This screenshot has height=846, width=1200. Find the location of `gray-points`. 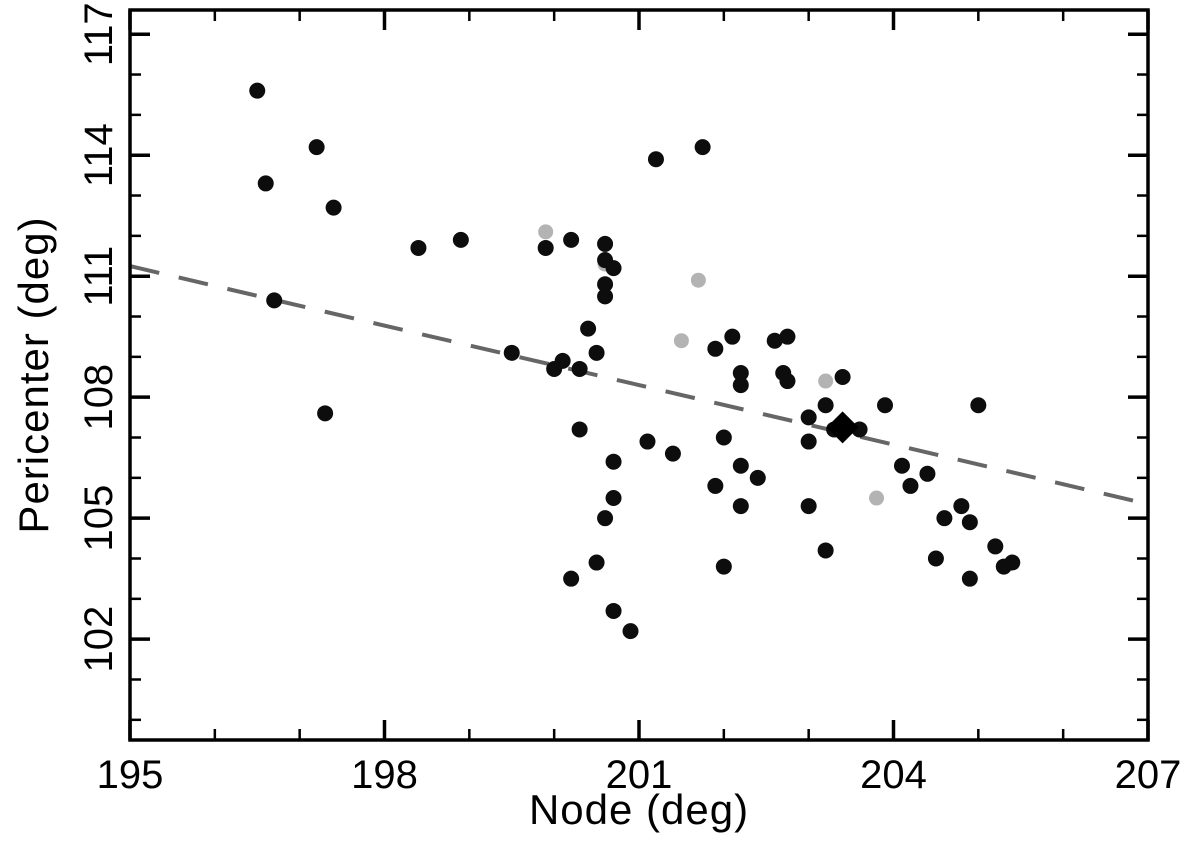

gray-points is located at coordinates (711, 365).